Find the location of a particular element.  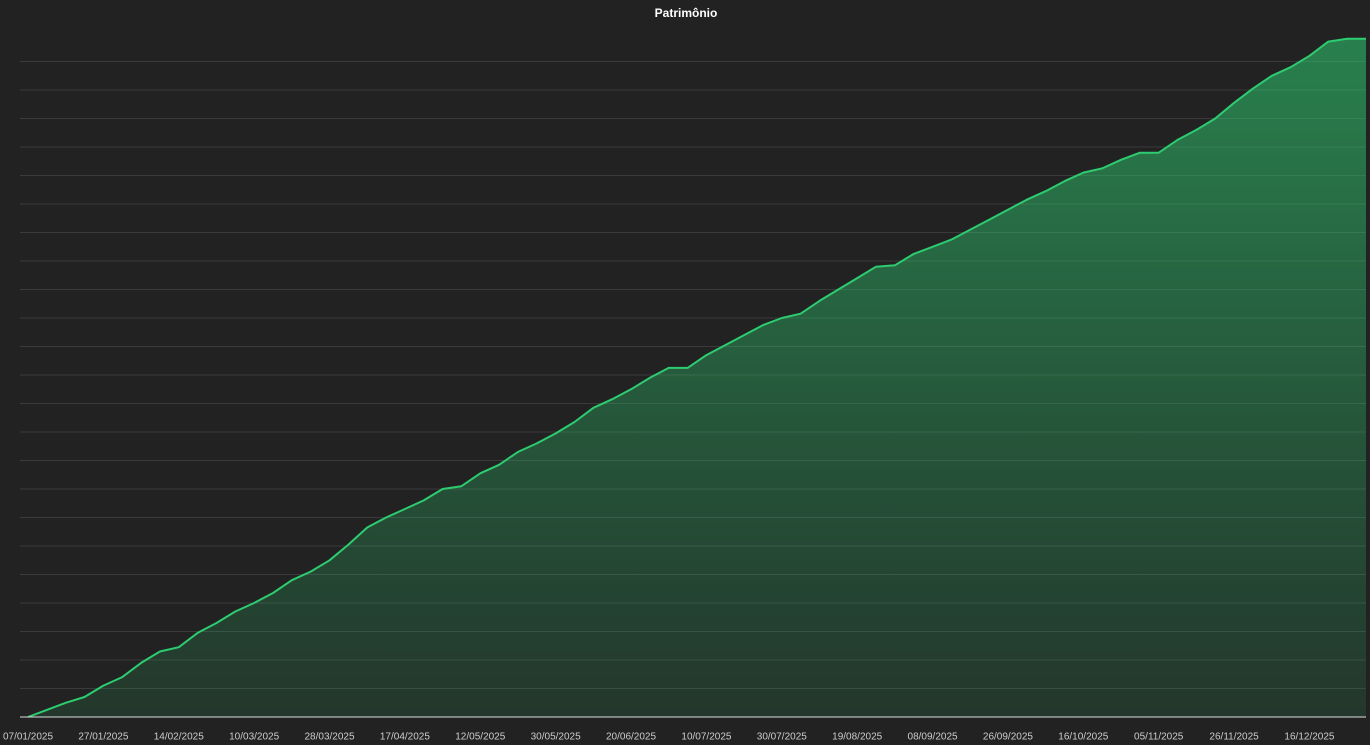

x-tick-label: 26/09/2025 is located at coordinates (1008, 737).